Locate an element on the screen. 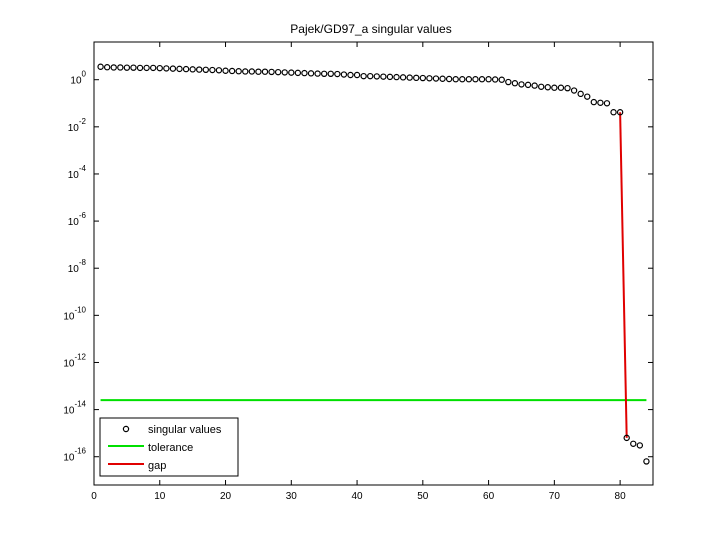  x-tick-label: 30 is located at coordinates (292, 496).